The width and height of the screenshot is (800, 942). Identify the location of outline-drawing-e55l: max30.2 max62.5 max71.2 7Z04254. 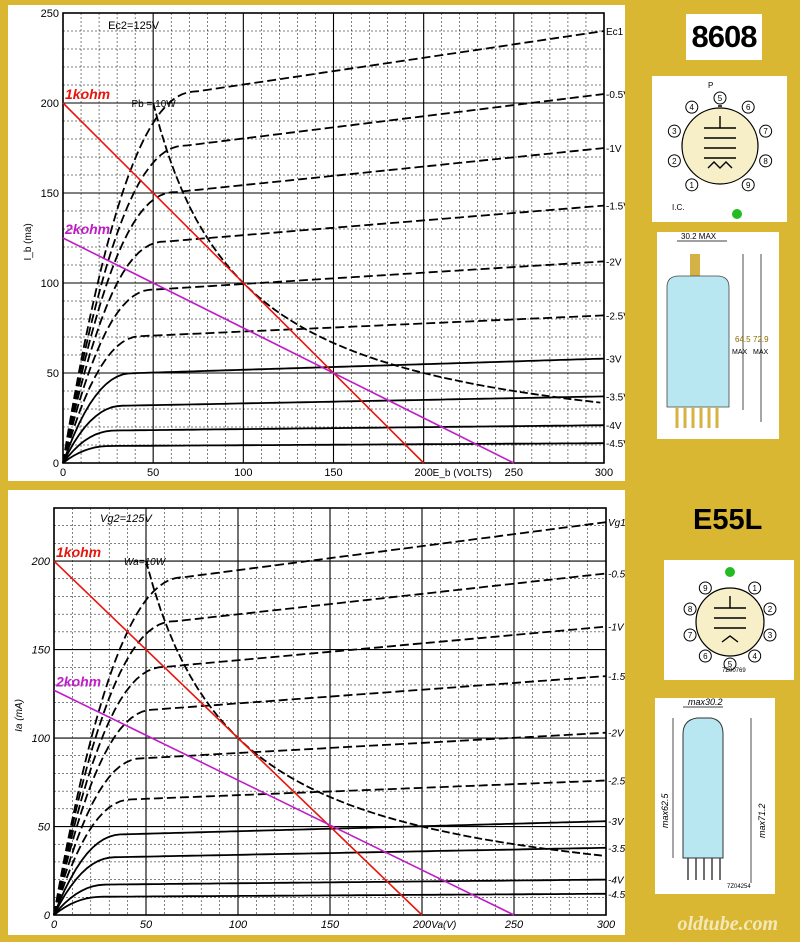
(715, 795).